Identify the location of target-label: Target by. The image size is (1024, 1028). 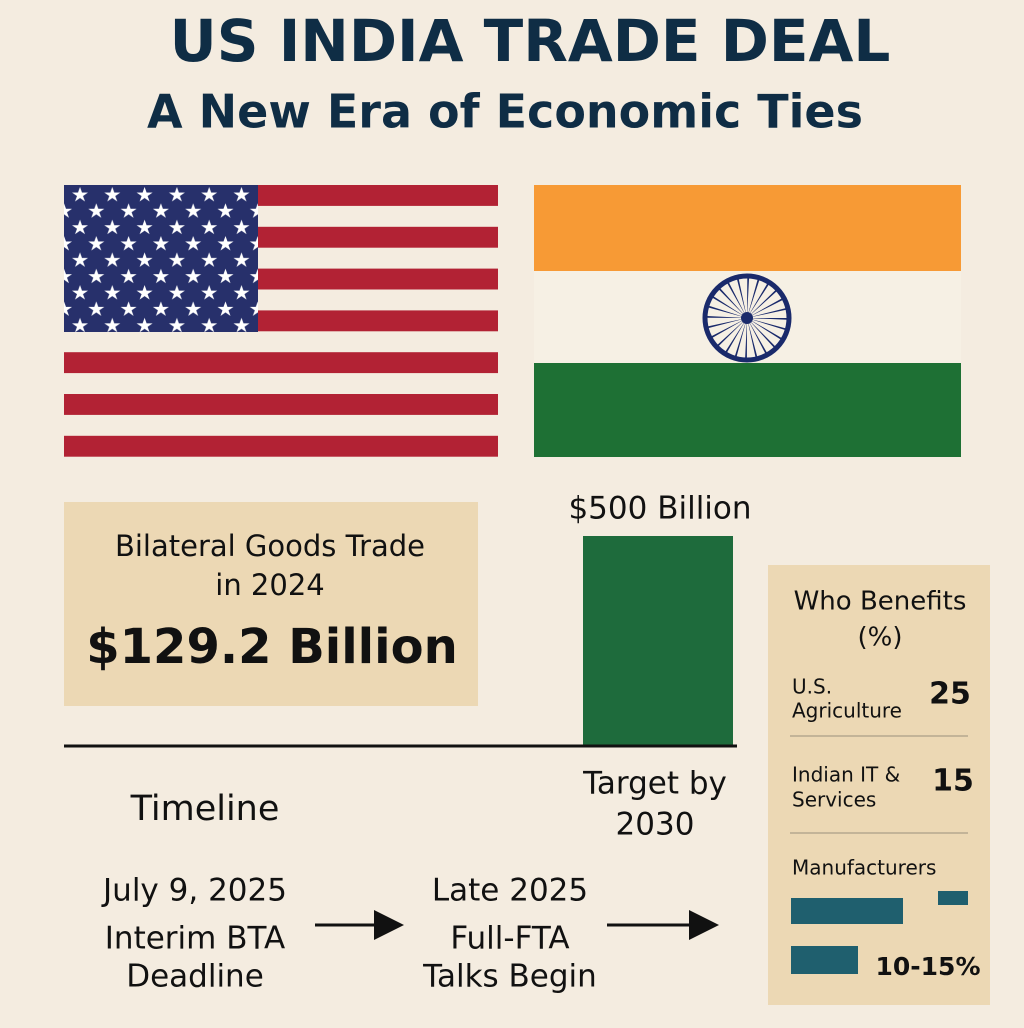
(654, 784).